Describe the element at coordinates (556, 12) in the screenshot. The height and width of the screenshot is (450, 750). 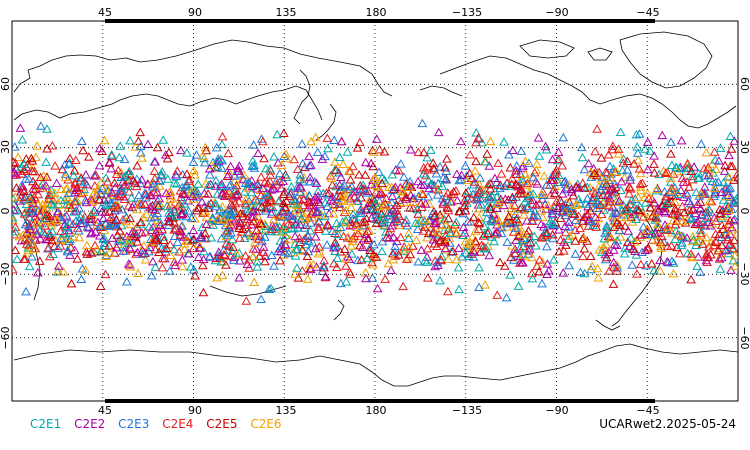
I see `top-lon-label: −90` at that location.